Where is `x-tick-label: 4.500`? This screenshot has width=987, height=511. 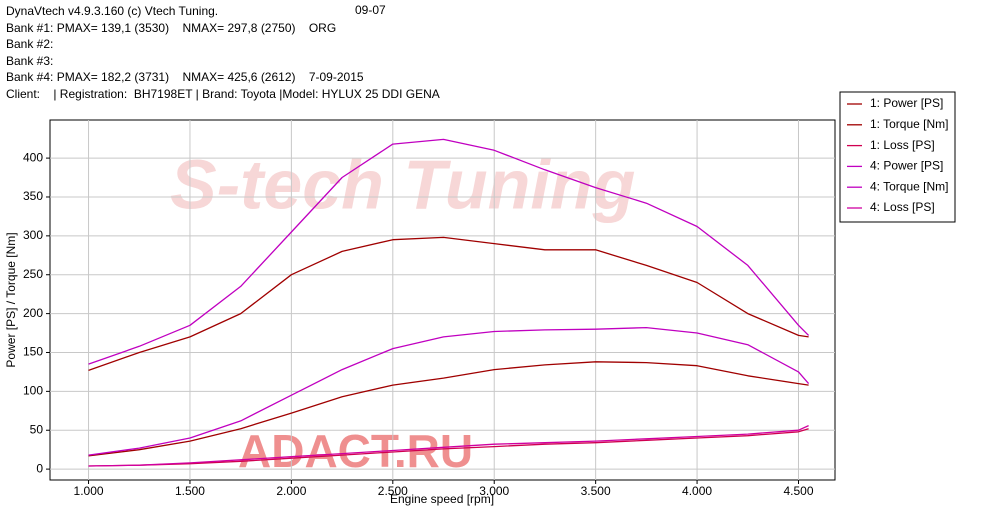
x-tick-label: 4.500 is located at coordinates (798, 491).